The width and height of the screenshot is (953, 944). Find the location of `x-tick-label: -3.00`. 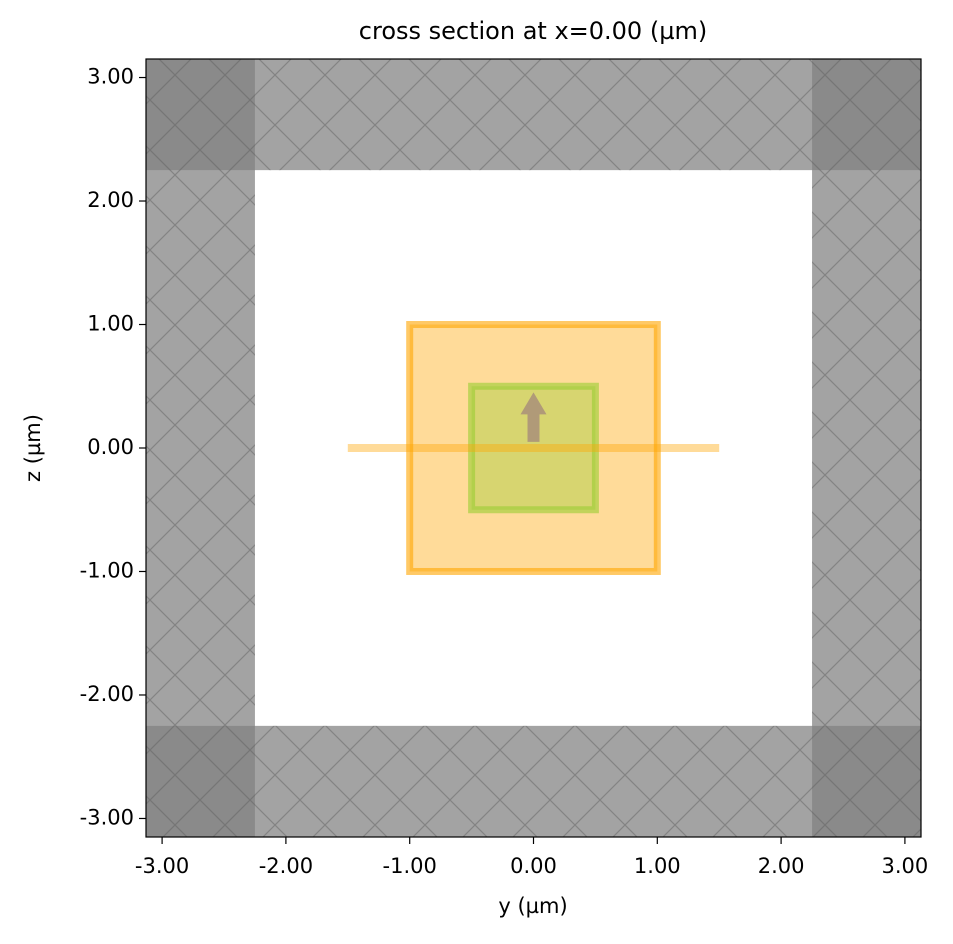

x-tick-label: -3.00 is located at coordinates (162, 866).